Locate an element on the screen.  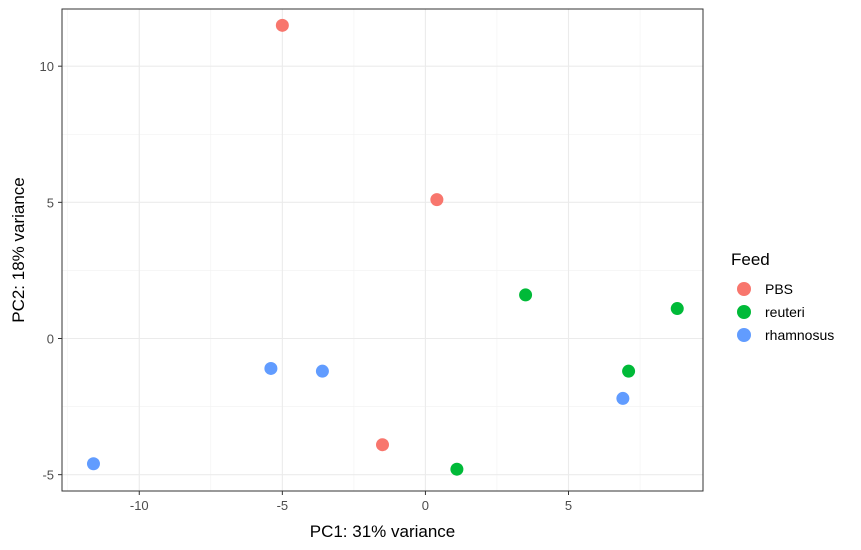
y-tick-label: 0 is located at coordinates (50, 339).